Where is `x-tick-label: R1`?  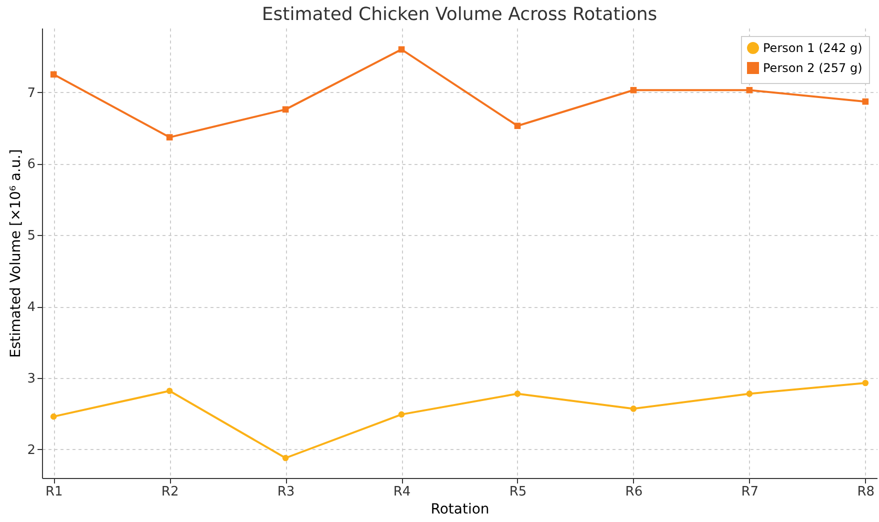
x-tick-label: R1 is located at coordinates (54, 492).